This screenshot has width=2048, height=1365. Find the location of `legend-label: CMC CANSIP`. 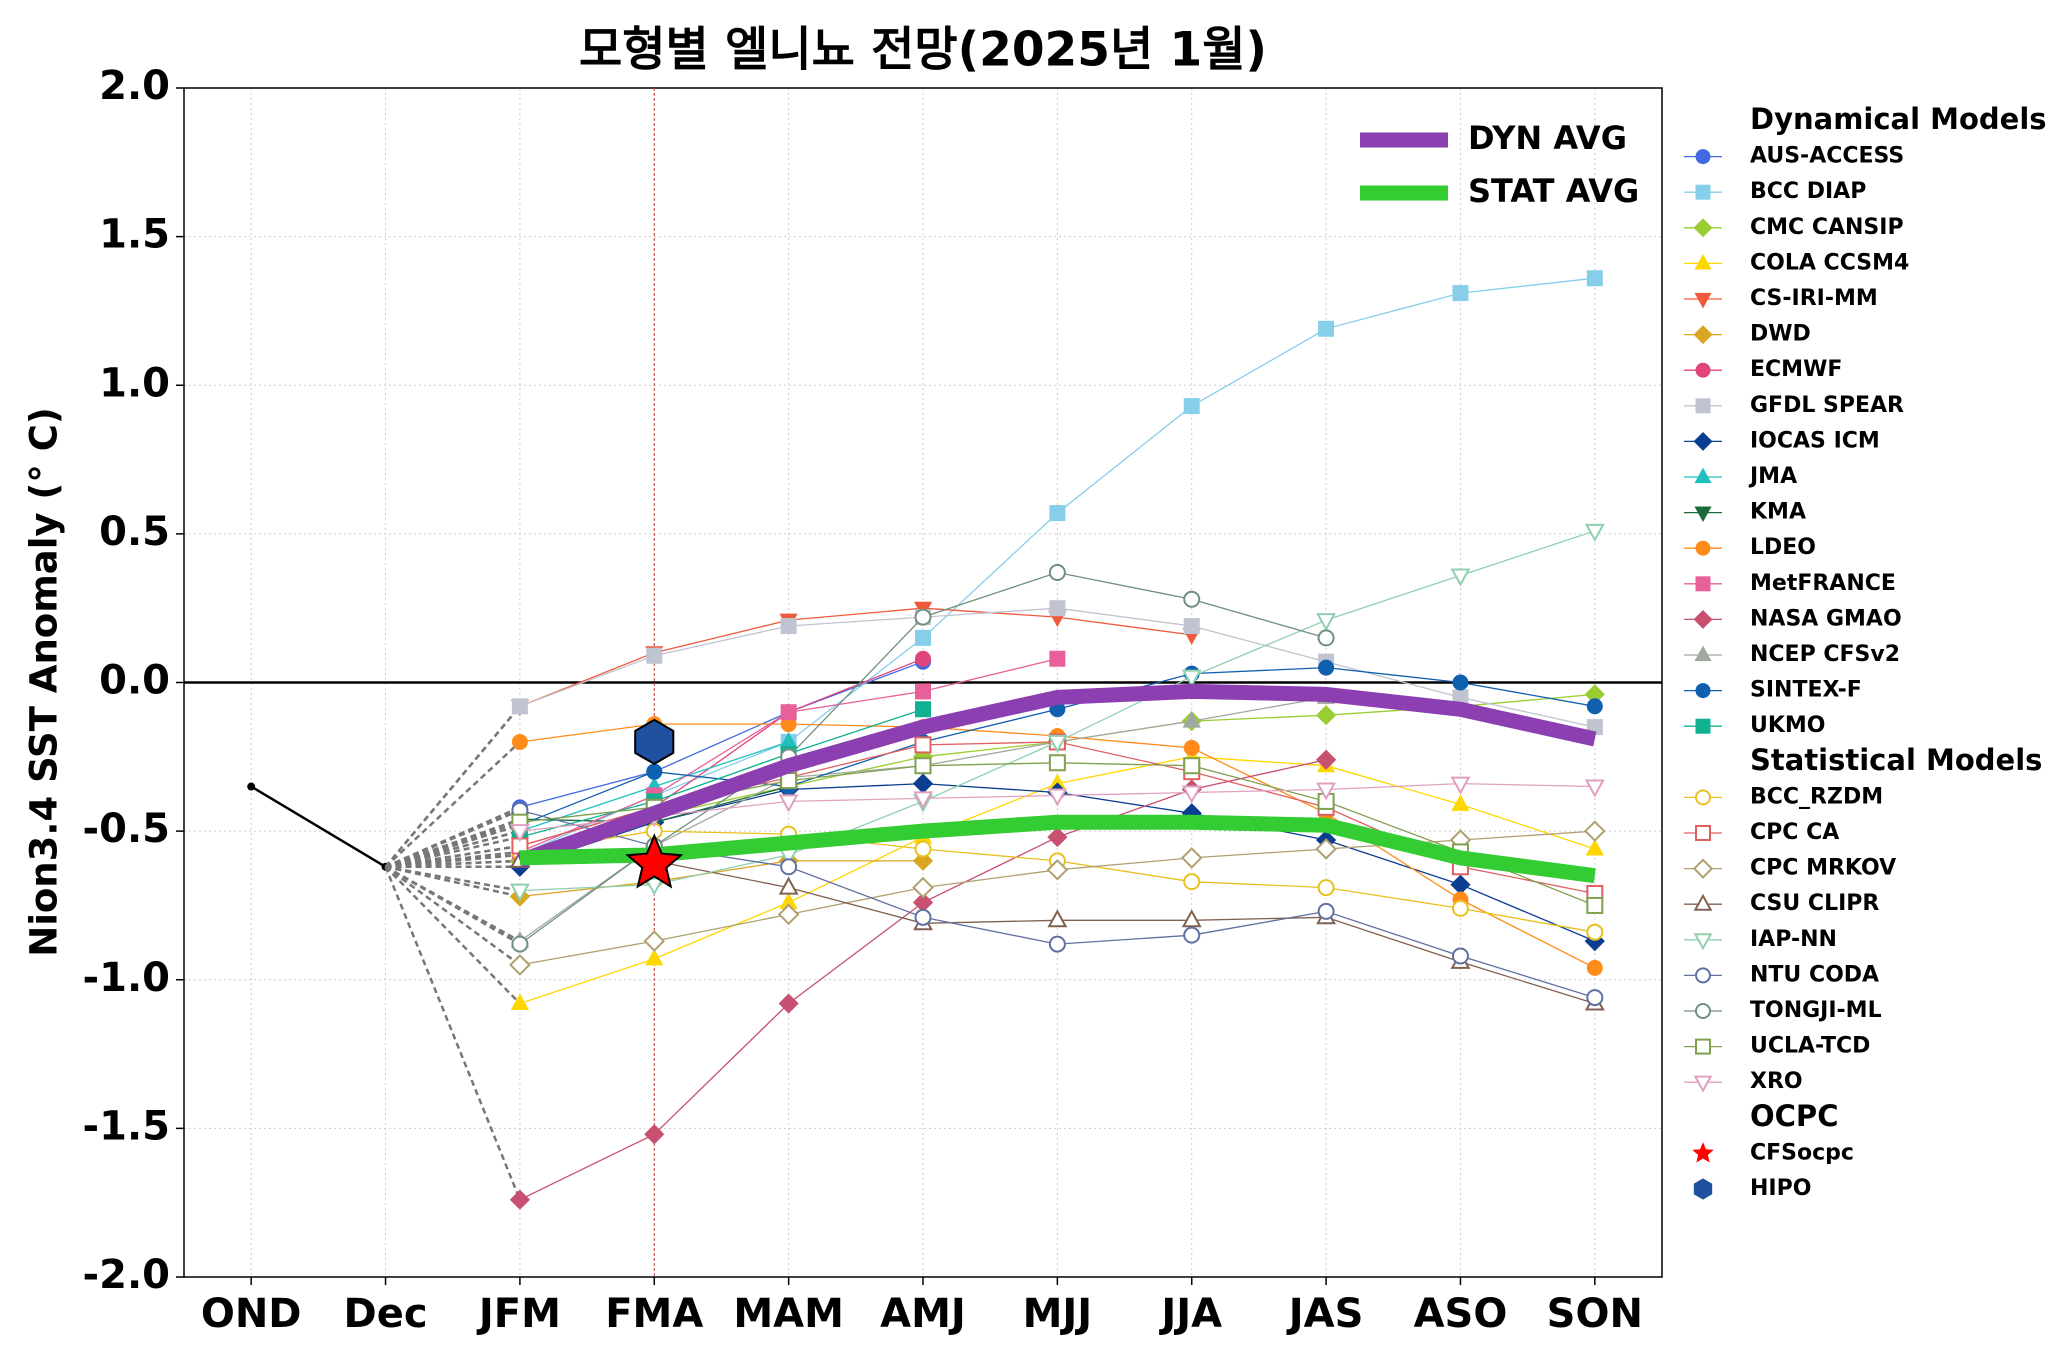

legend-label: CMC CANSIP is located at coordinates (1827, 227).